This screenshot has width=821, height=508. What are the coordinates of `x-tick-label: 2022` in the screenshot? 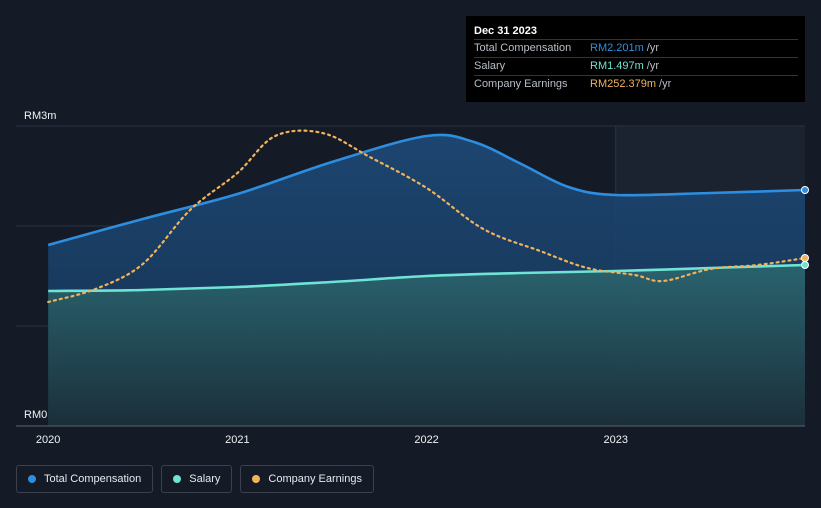 It's located at (426, 440).